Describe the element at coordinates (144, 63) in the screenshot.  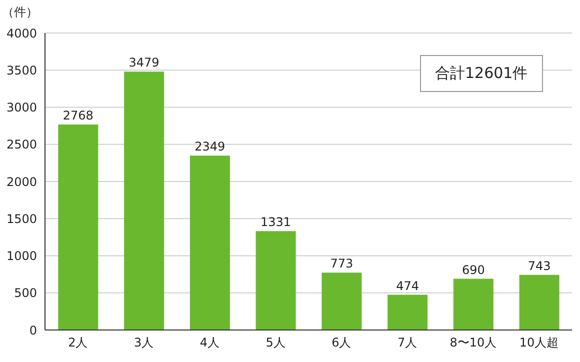
I see `data-label: 3479` at that location.